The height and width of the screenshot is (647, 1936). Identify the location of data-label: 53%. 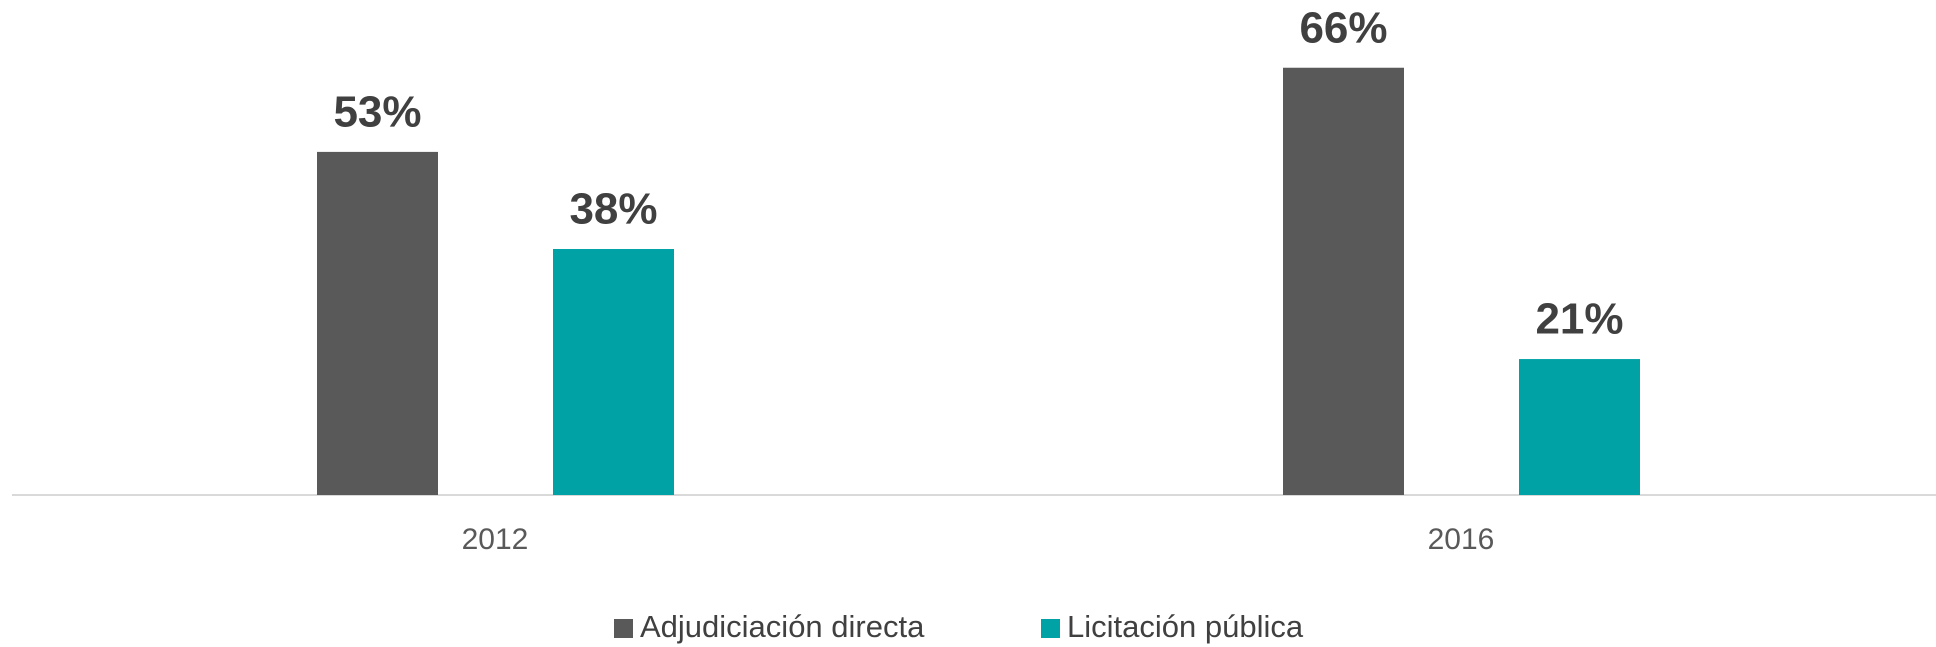
(377, 112).